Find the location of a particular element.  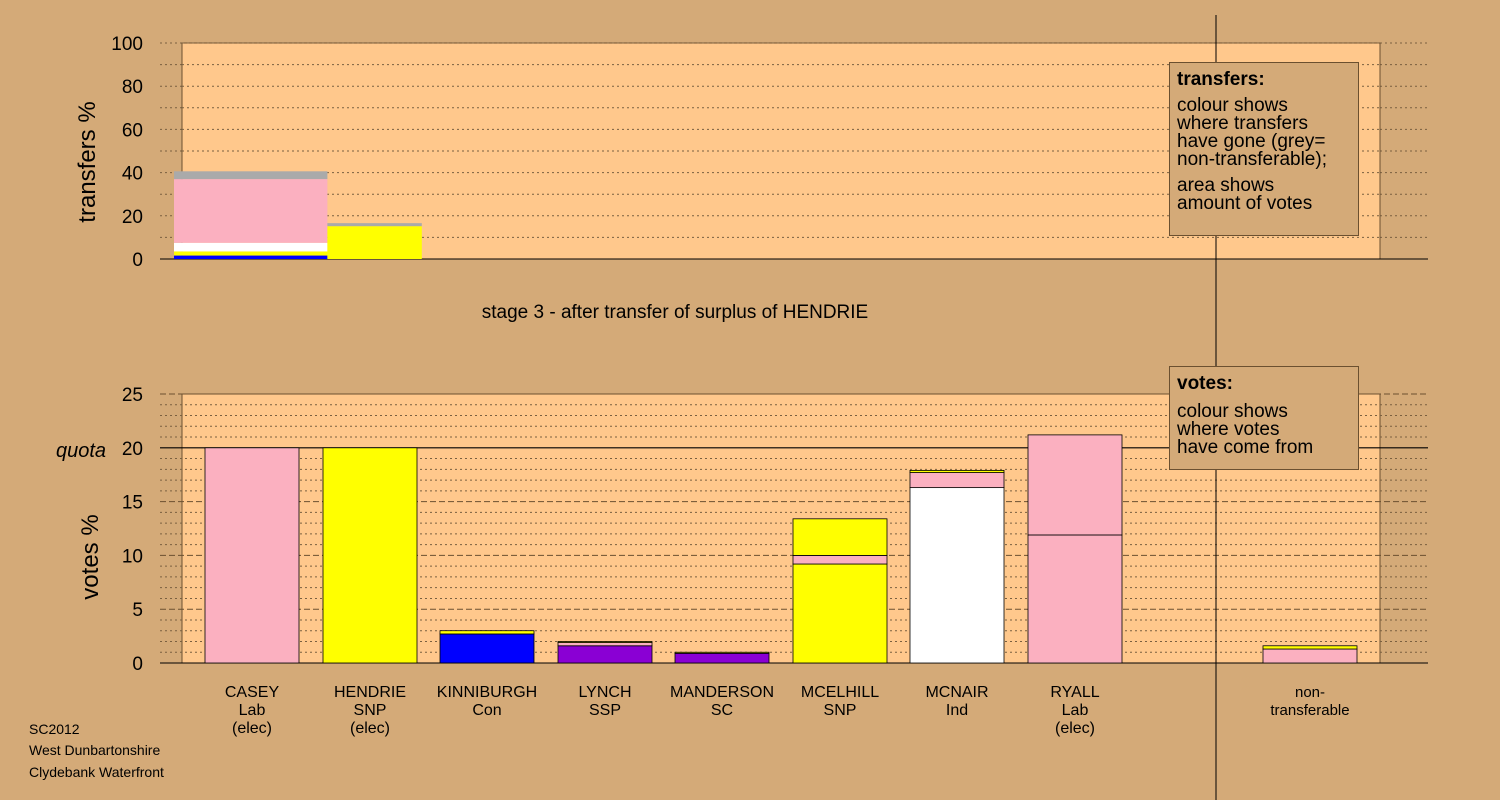

candidate-name-label: CASEY is located at coordinates (252, 692).